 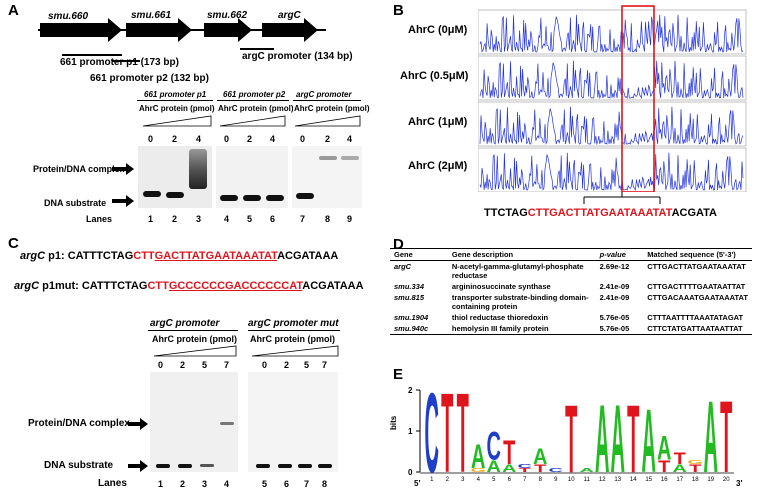 What do you see at coordinates (159, 30) in the screenshot?
I see `gene-arrow-smu661` at bounding box center [159, 30].